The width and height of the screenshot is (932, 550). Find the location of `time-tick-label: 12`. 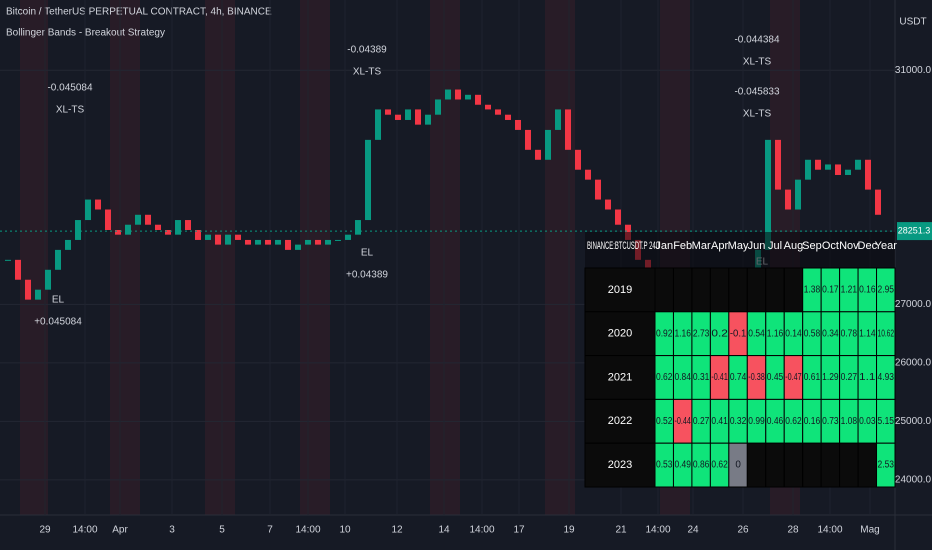

time-tick-label: 12 is located at coordinates (397, 530).